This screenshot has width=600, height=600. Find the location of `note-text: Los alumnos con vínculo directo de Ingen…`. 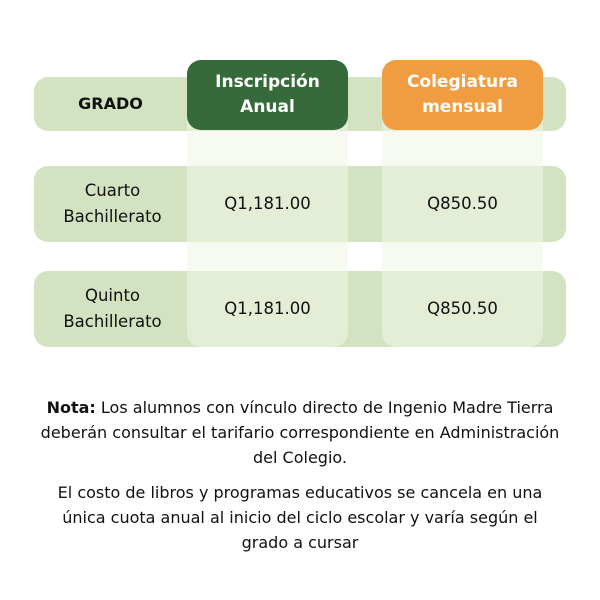

note-text: Los alumnos con vínculo directo de Ingen… is located at coordinates (300, 432).